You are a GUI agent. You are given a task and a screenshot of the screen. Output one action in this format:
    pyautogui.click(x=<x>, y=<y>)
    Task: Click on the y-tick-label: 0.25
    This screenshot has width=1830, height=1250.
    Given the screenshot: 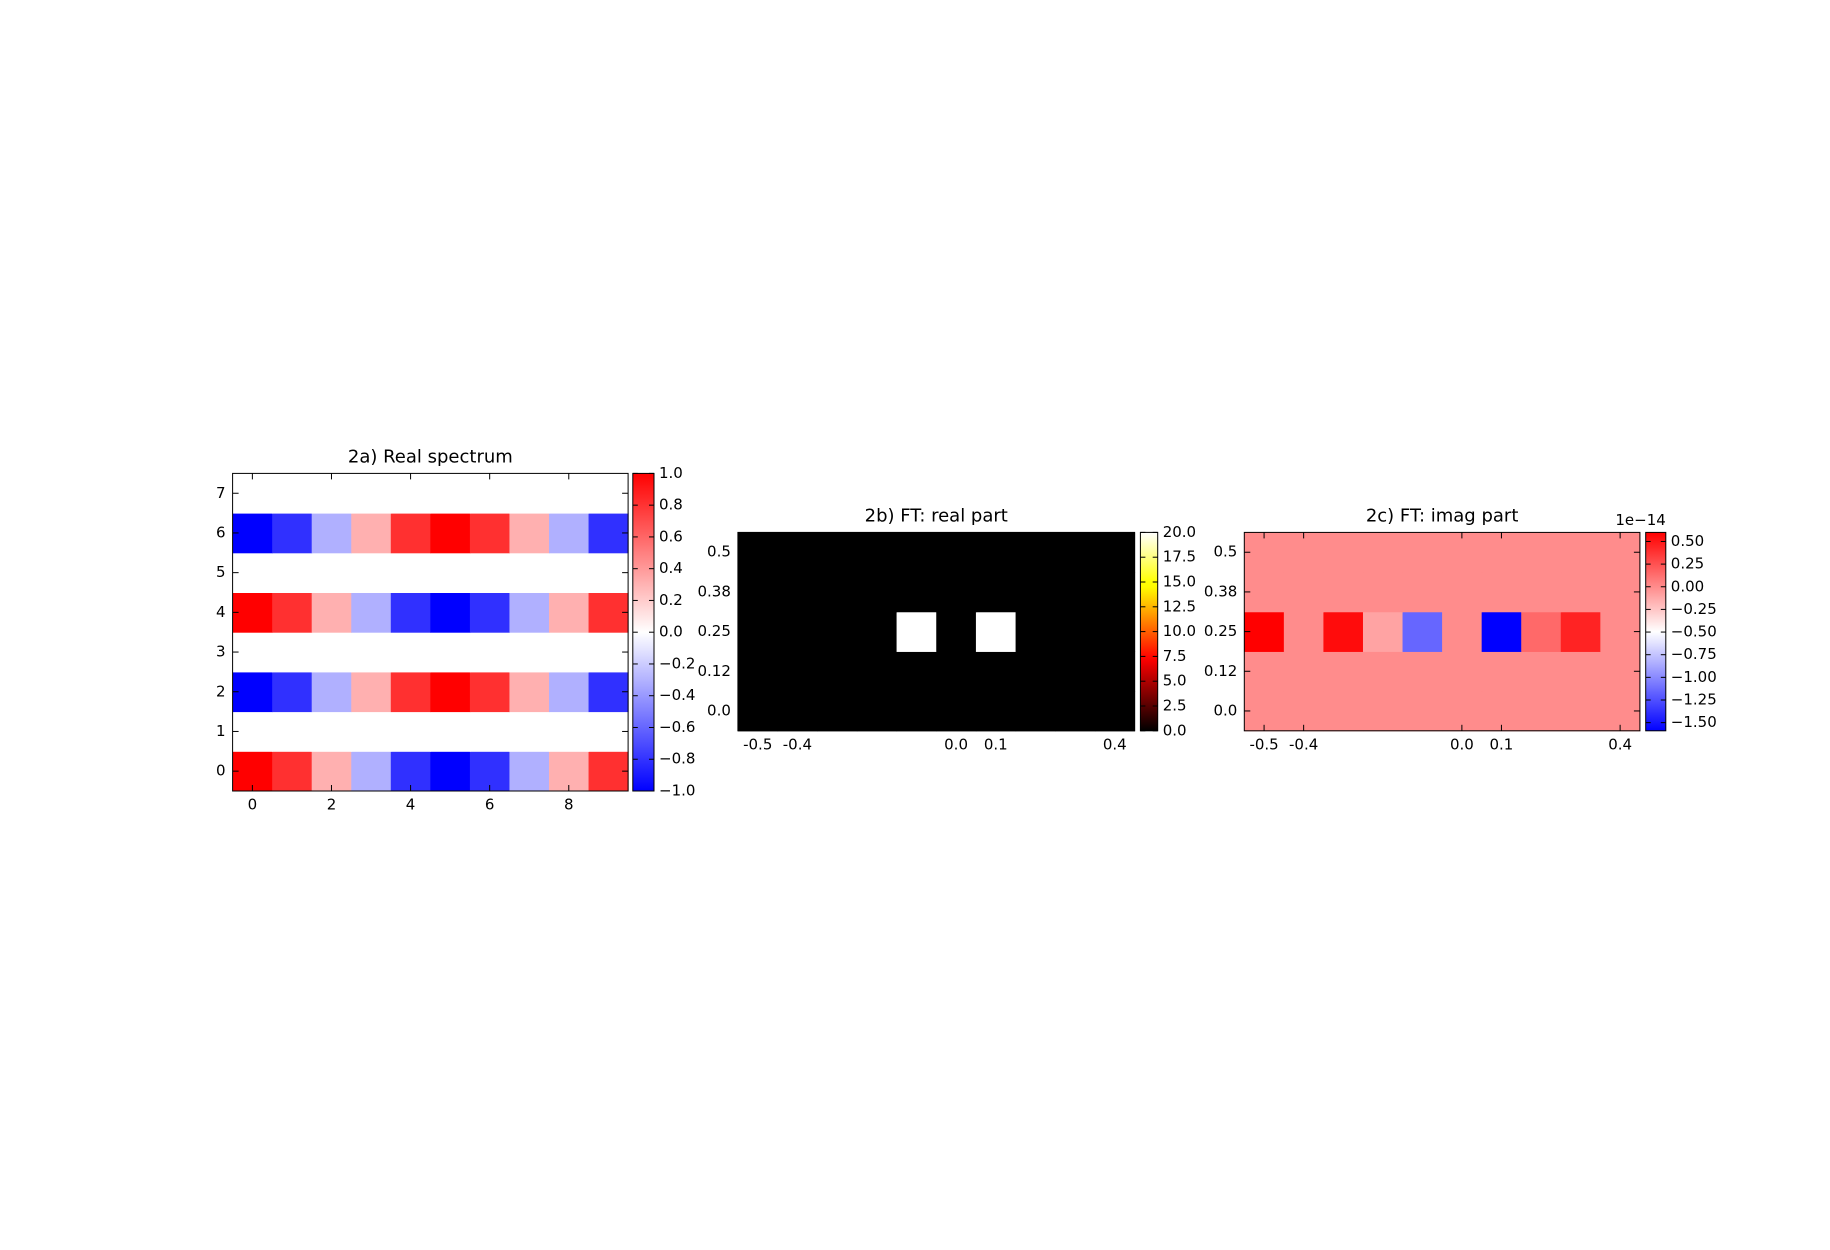 What is the action you would take?
    pyautogui.click(x=1220, y=631)
    